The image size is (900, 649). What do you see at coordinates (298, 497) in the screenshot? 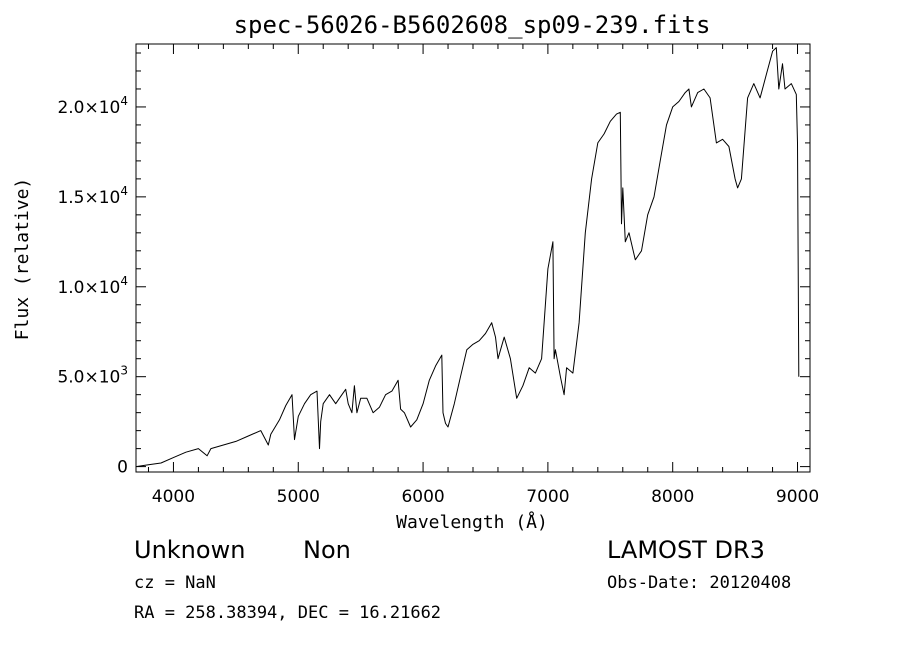
I see `x-tick-label: 5000` at bounding box center [298, 497].